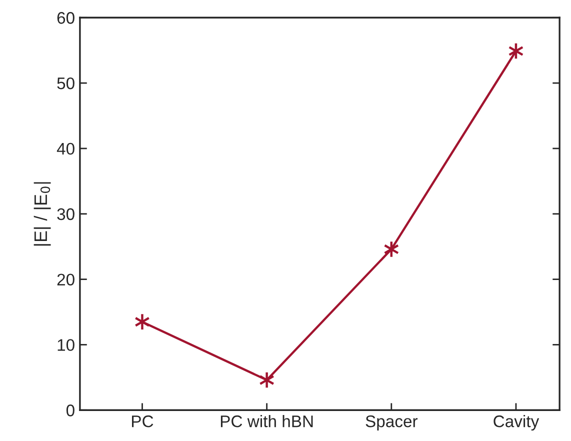  Describe the element at coordinates (65, 148) in the screenshot. I see `y-tick-label: 40` at that location.